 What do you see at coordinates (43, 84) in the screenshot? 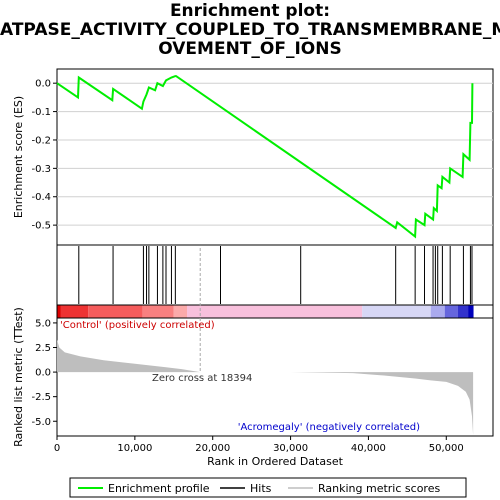
I see `es-tick-label: 0.0` at bounding box center [43, 84].